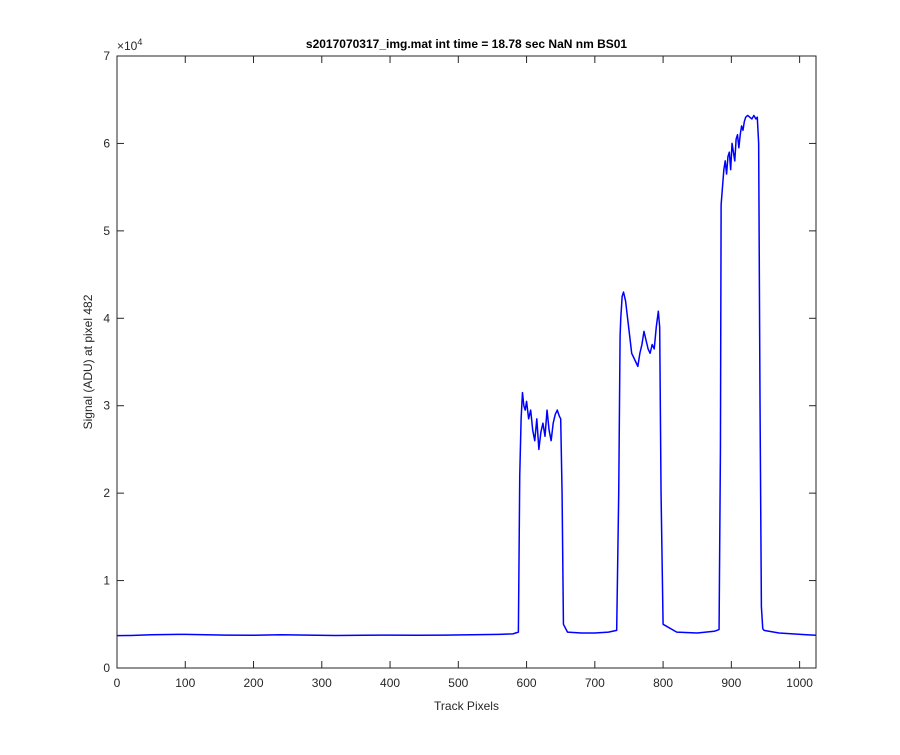  What do you see at coordinates (117, 683) in the screenshot?
I see `x-tick-label: 0` at bounding box center [117, 683].